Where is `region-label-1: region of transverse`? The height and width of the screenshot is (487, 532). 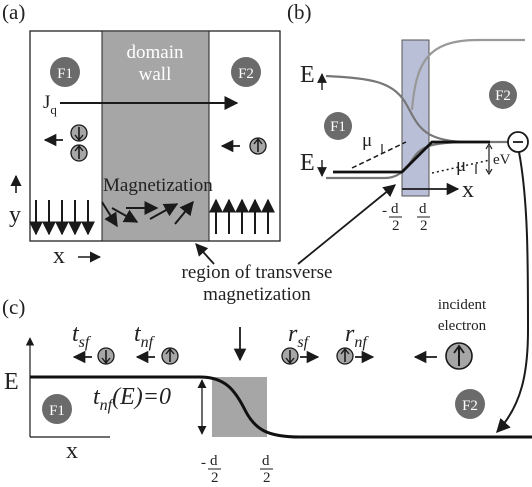 region-label-1: region of transverse is located at coordinates (257, 272).